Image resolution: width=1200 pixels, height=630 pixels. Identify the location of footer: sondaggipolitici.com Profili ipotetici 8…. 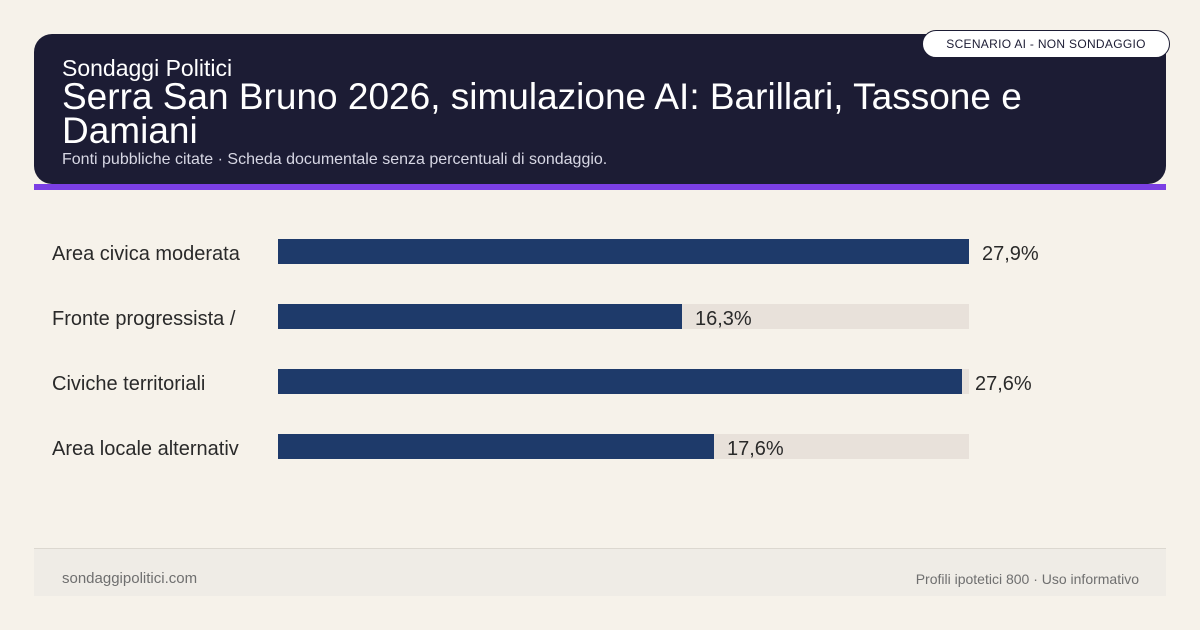
(600, 572).